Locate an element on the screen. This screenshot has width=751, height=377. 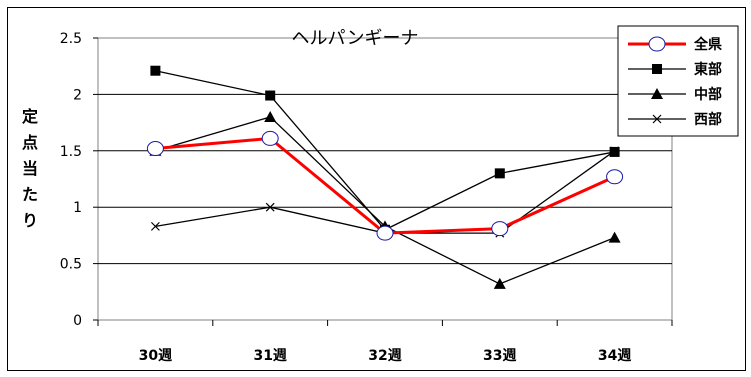
y-axis-label-char: た is located at coordinates (30, 194).